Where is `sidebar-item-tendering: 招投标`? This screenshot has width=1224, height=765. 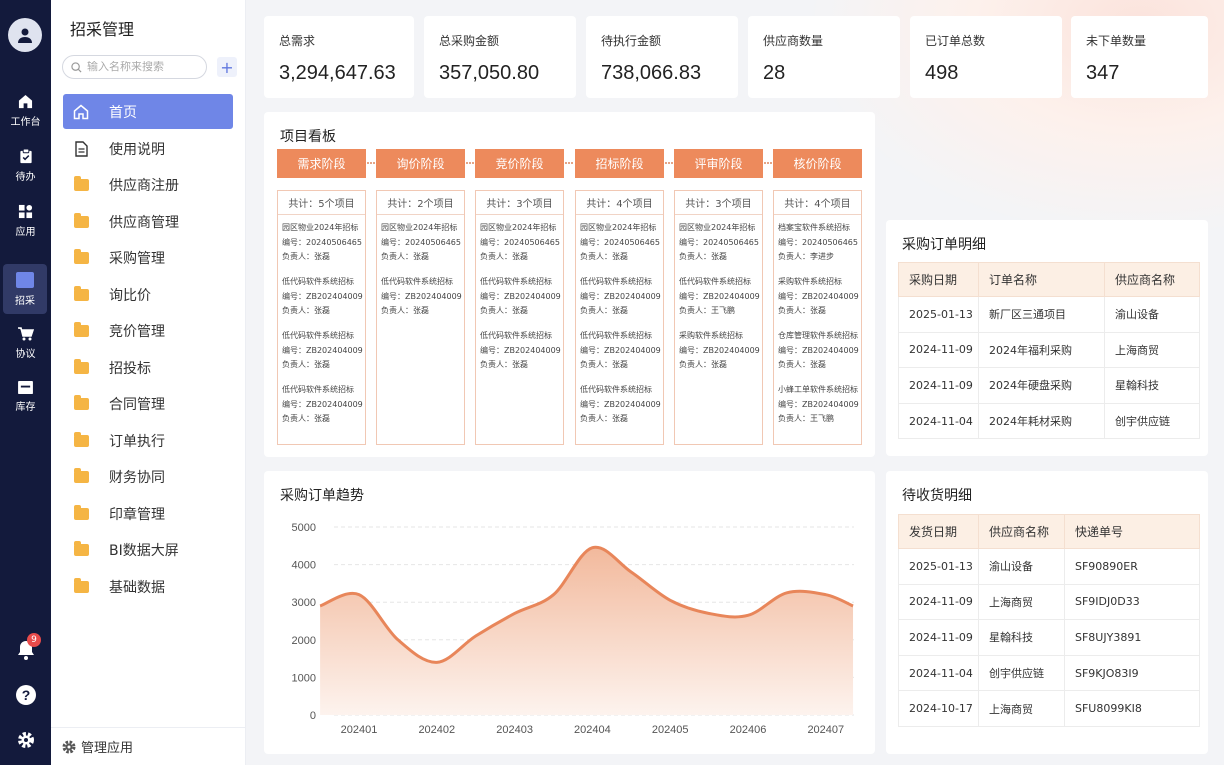
sidebar-item-tendering: 招投标 is located at coordinates (148, 368).